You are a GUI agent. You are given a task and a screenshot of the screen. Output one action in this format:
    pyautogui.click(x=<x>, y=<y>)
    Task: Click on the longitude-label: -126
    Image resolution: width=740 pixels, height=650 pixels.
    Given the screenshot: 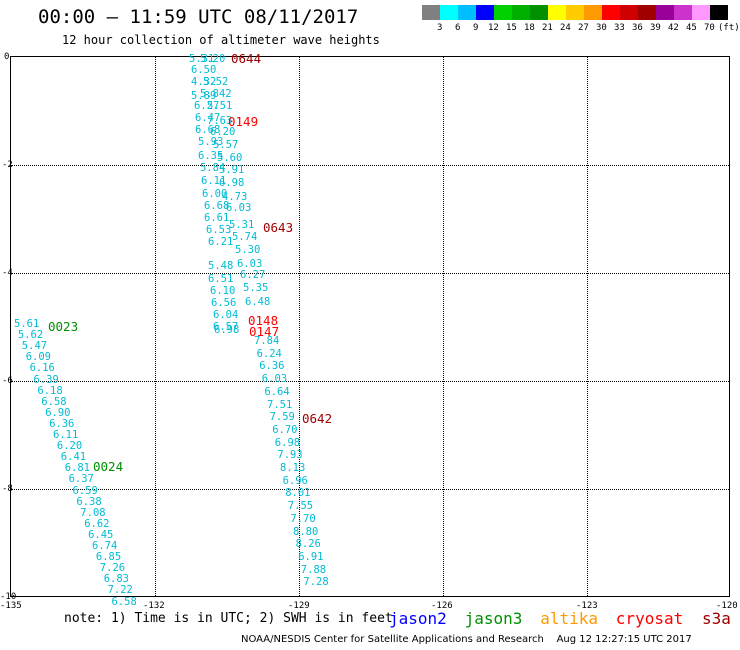 What is the action you would take?
    pyautogui.click(x=442, y=606)
    